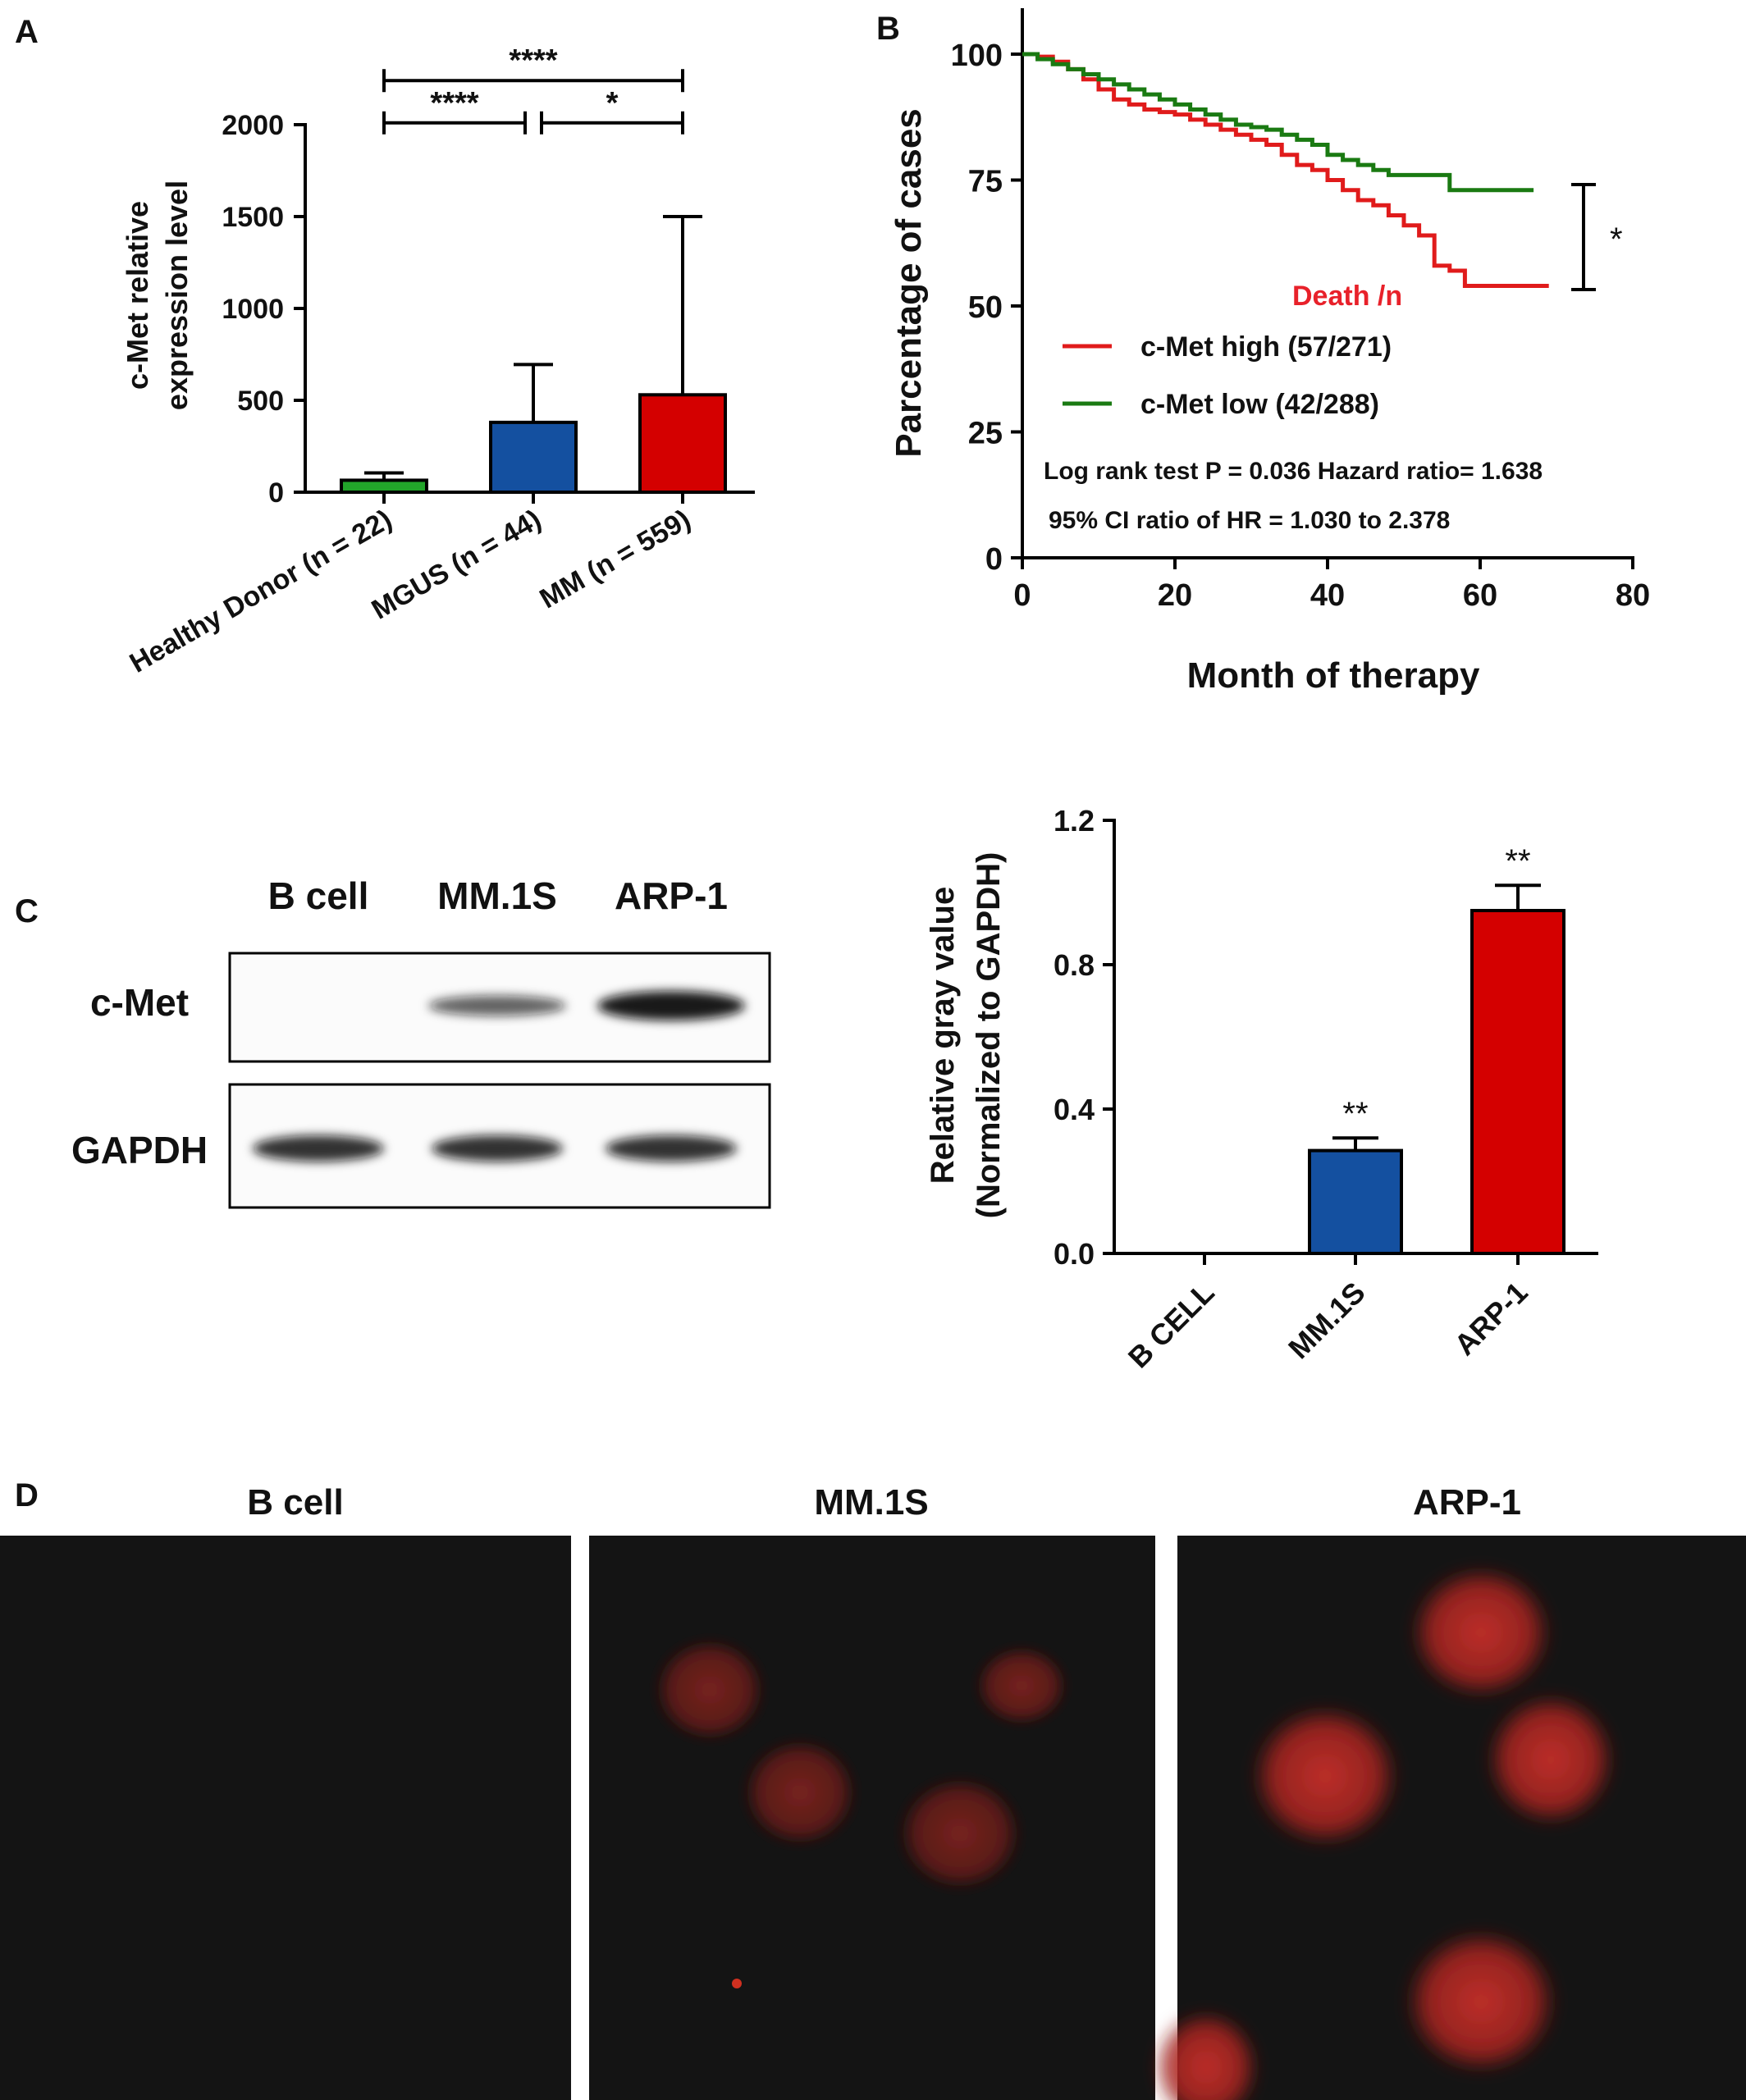 The image size is (1746, 2100). I want to click on y-tick-label: 500, so click(260, 401).